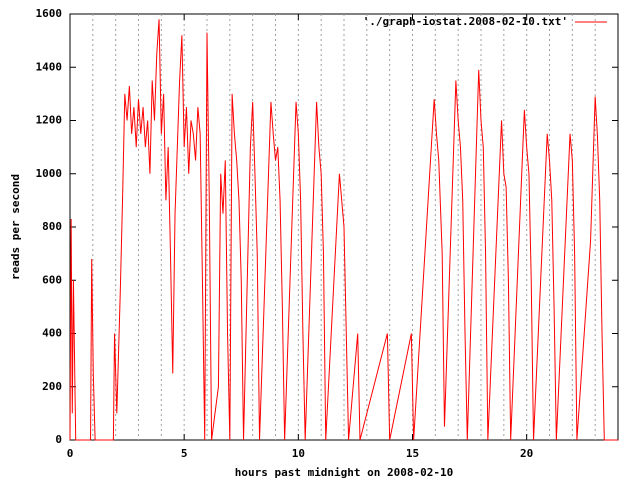 This screenshot has height=484, width=640. I want to click on x-tick-label: 5, so click(184, 453).